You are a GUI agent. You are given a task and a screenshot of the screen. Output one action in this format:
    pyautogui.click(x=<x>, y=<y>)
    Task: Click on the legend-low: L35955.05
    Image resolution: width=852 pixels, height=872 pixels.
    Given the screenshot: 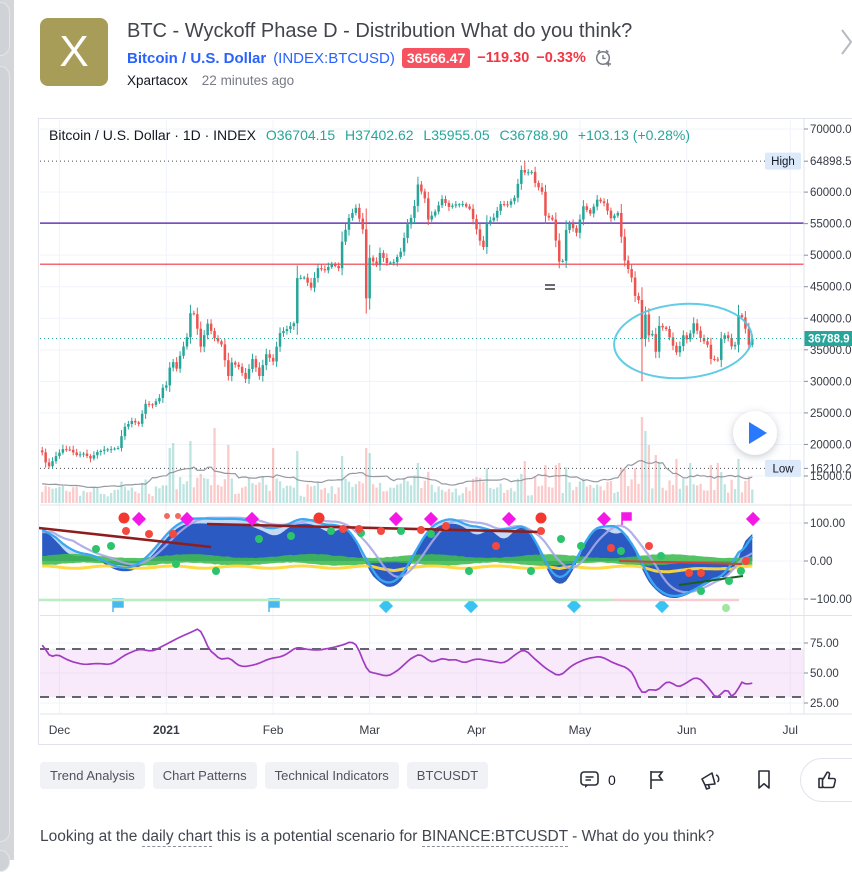 What is the action you would take?
    pyautogui.click(x=456, y=135)
    